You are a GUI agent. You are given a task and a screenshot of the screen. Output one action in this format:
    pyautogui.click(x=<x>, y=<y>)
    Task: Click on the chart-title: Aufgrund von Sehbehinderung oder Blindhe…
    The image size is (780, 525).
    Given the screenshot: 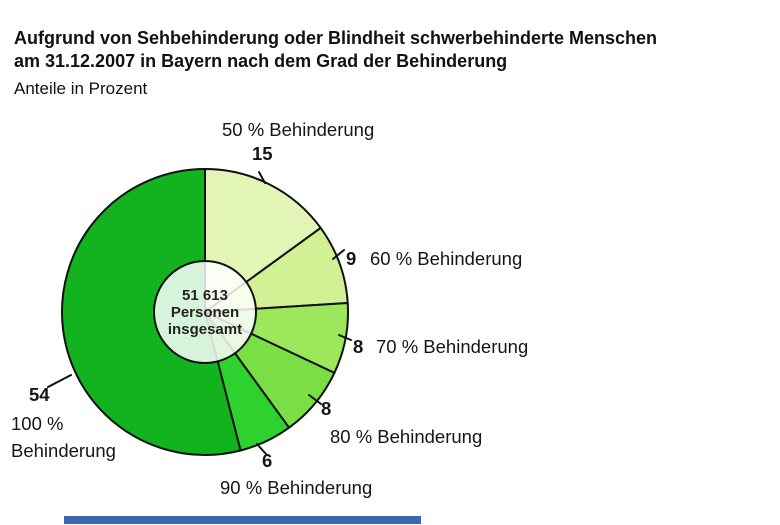 What is the action you would take?
    pyautogui.click(x=336, y=49)
    